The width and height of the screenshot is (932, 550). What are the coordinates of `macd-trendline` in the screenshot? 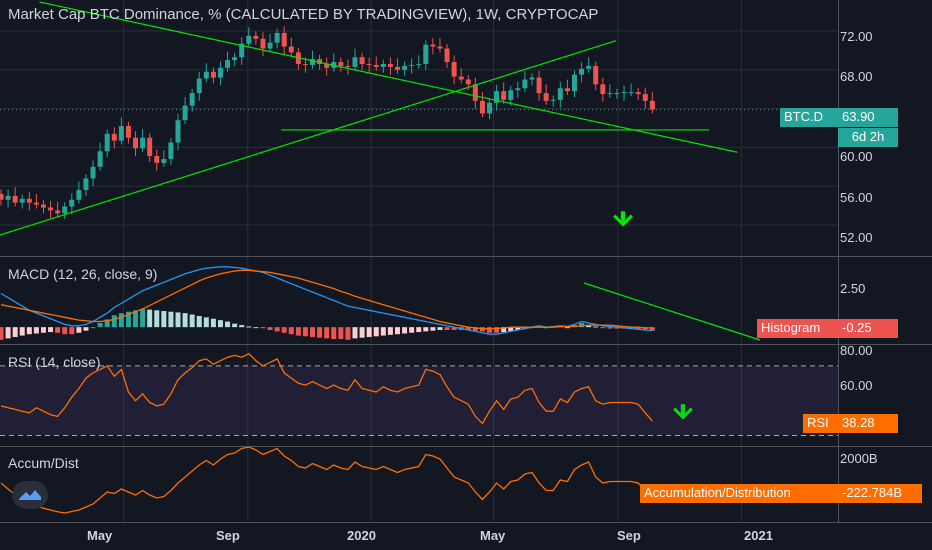 It's located at (672, 311).